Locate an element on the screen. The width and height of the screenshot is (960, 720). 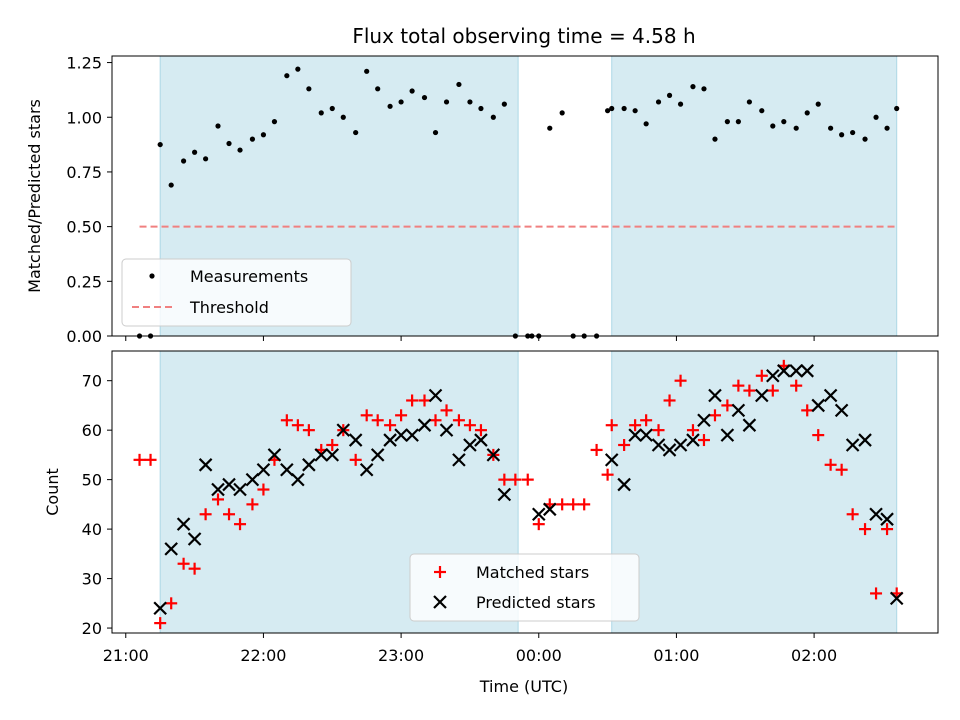
x-tick-label: 22:00 is located at coordinates (263, 655).